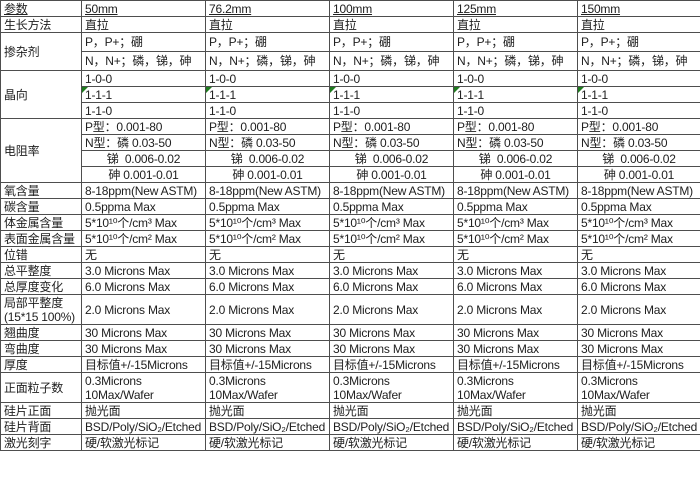 The image size is (700, 478). Describe the element at coordinates (41, 190) in the screenshot. I see `row-label: 氧含量` at that location.